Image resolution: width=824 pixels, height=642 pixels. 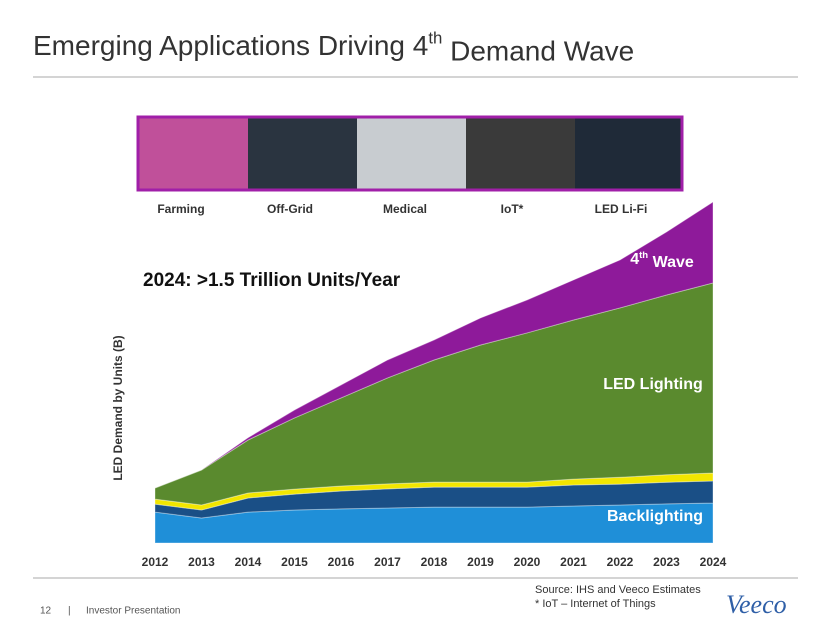 I want to click on image-strip, so click(x=410, y=153).